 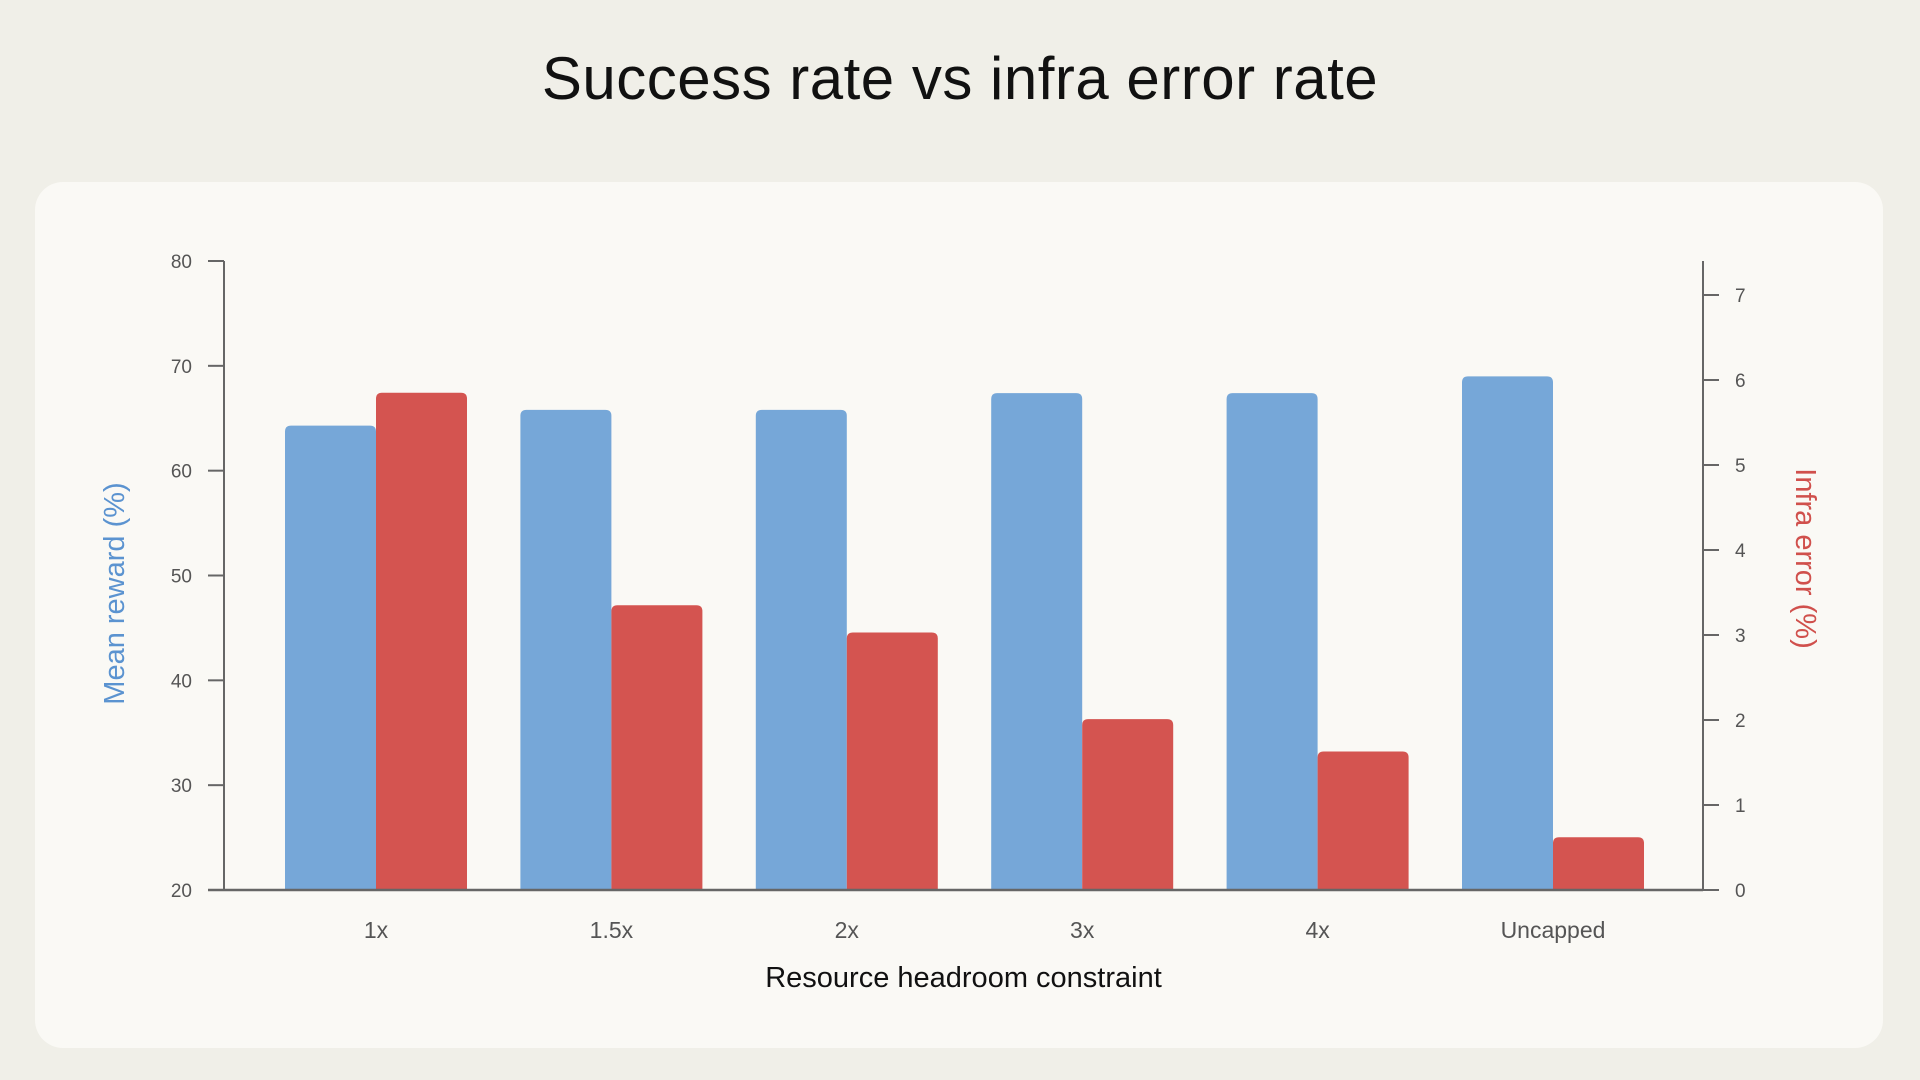 What do you see at coordinates (847, 930) in the screenshot?
I see `x-tick-label: 2x` at bounding box center [847, 930].